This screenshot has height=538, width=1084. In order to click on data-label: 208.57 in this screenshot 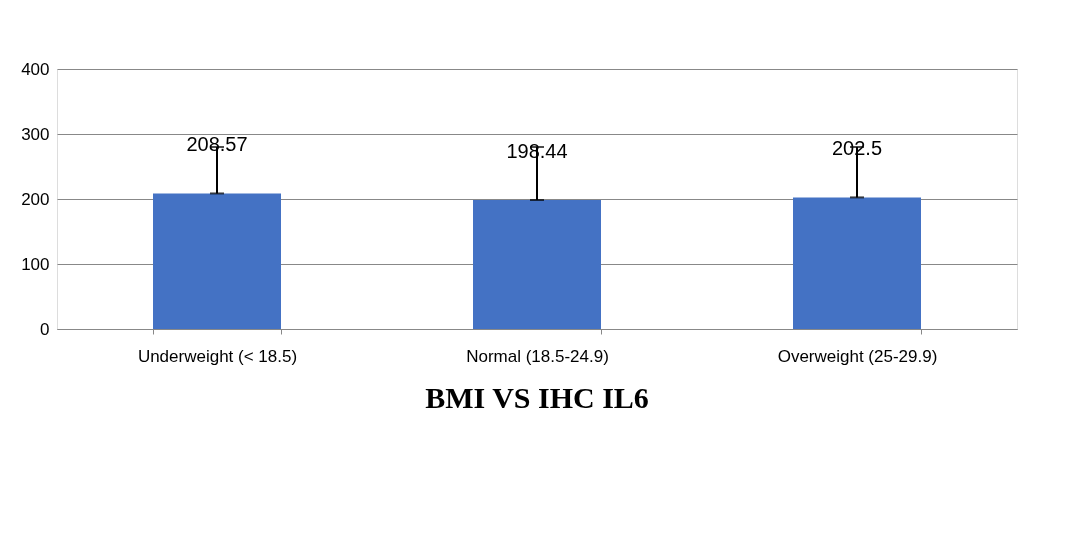, I will do `click(217, 144)`.